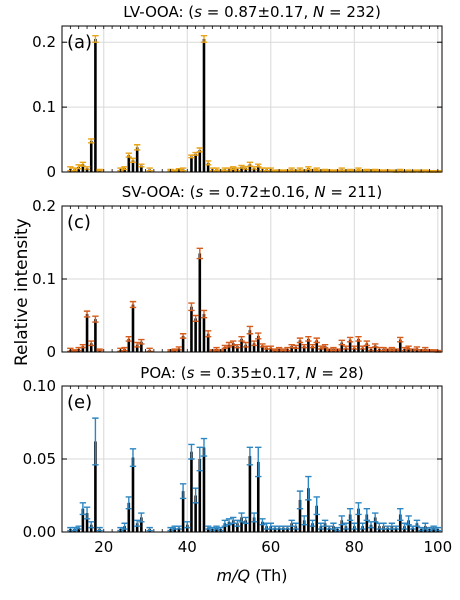  I want to click on panel-a-title: LV-OOA: (s = 0.87±0.17, N = 232), so click(252, 12).